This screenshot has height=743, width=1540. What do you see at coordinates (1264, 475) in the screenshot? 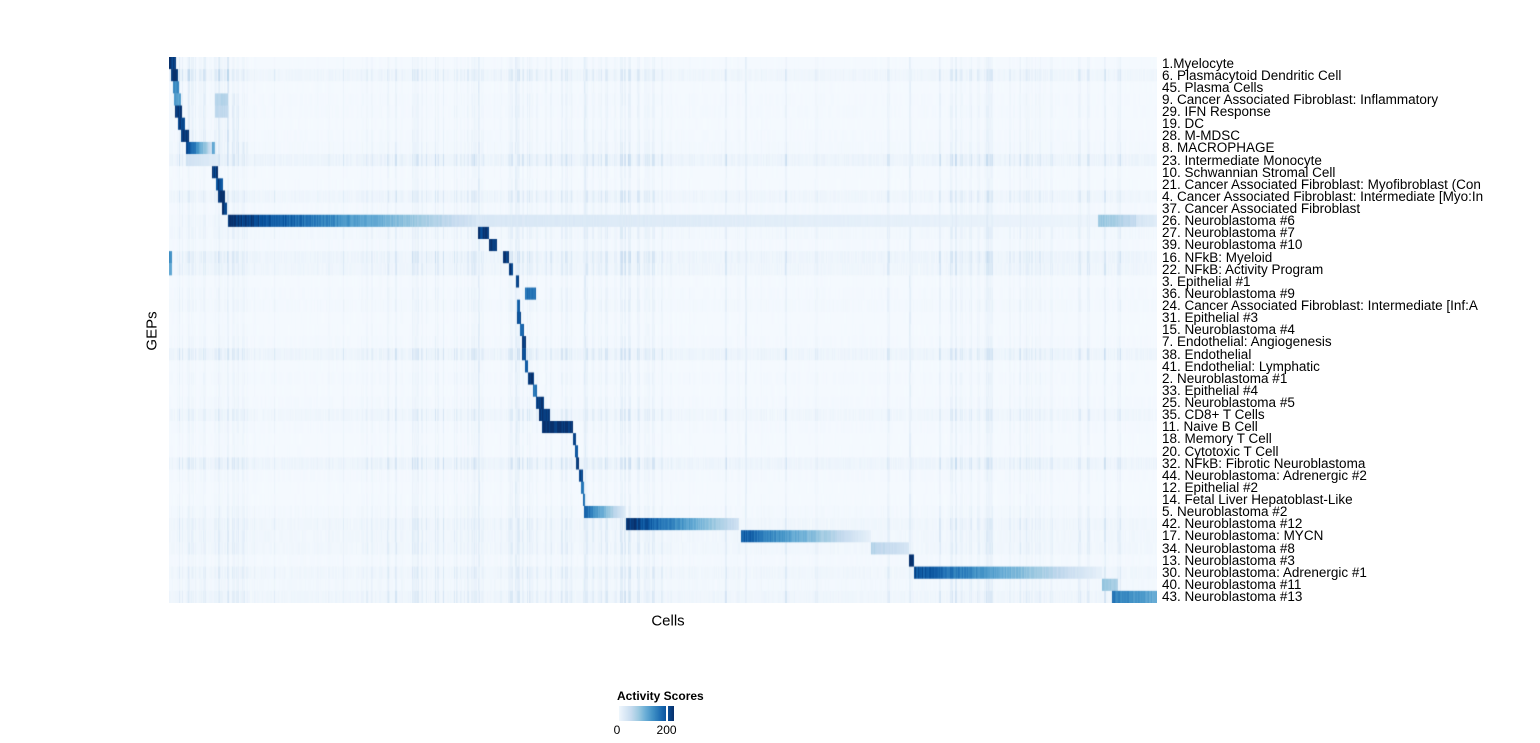
I see `row-label: 44. Neuroblastoma: Adrenergic #2` at bounding box center [1264, 475].